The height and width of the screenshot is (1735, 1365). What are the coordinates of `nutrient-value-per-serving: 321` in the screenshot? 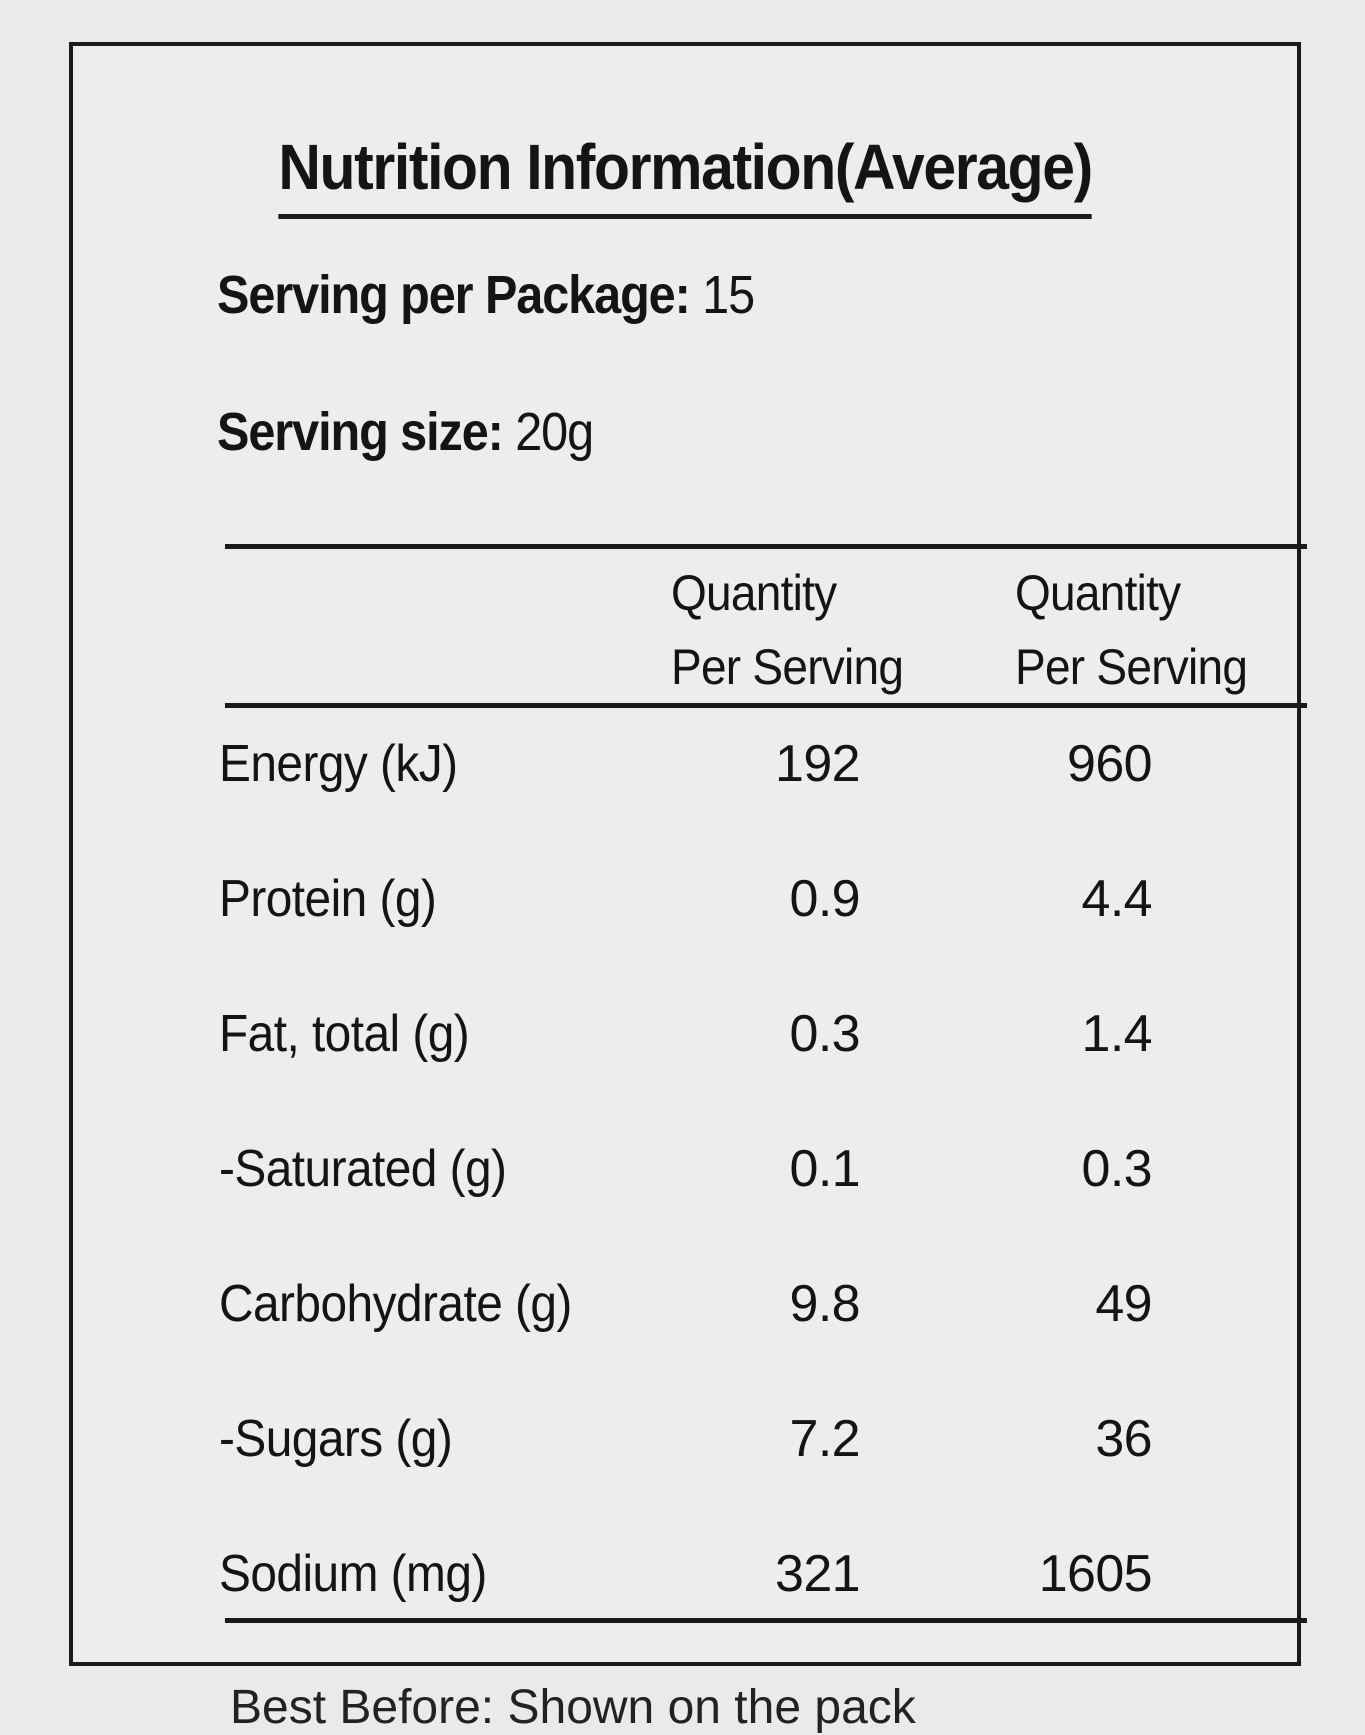 It's located at (818, 1574).